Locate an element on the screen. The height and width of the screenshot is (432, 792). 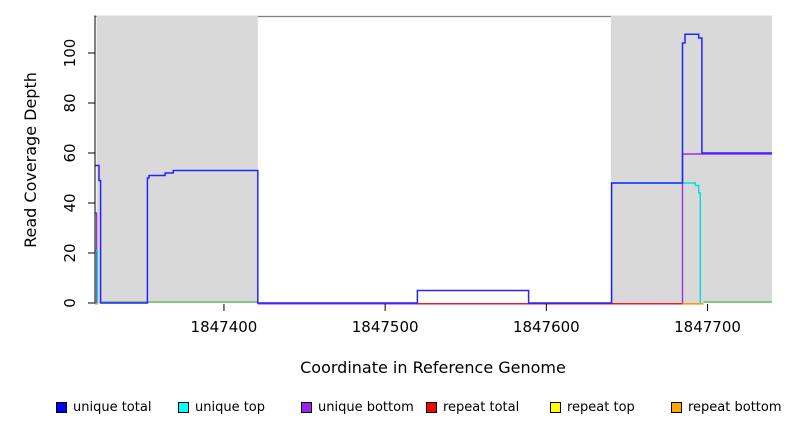
legend-label-repeat-top: repeat top is located at coordinates (601, 407).